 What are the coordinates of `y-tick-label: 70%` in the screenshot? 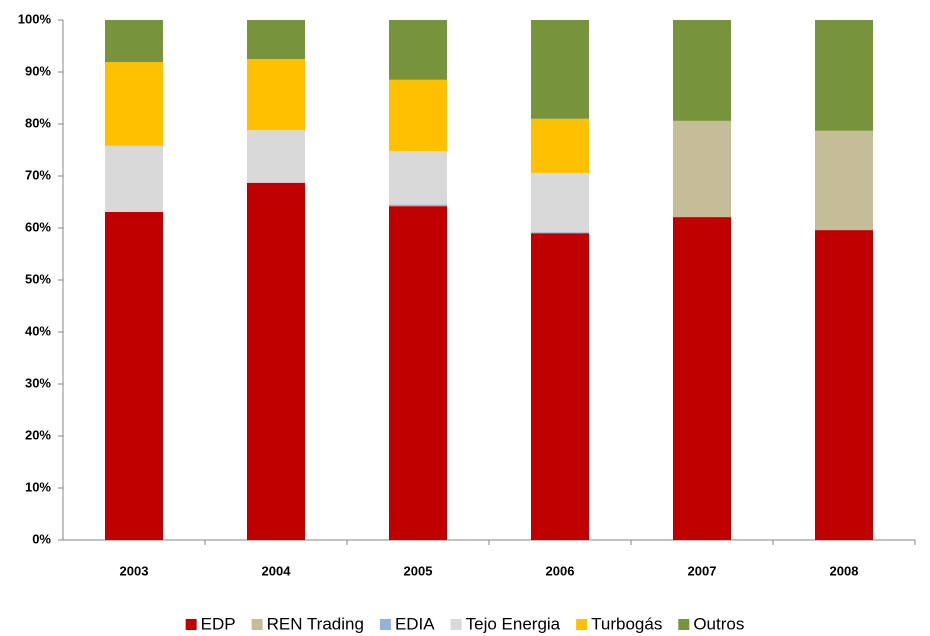 It's located at (38, 174).